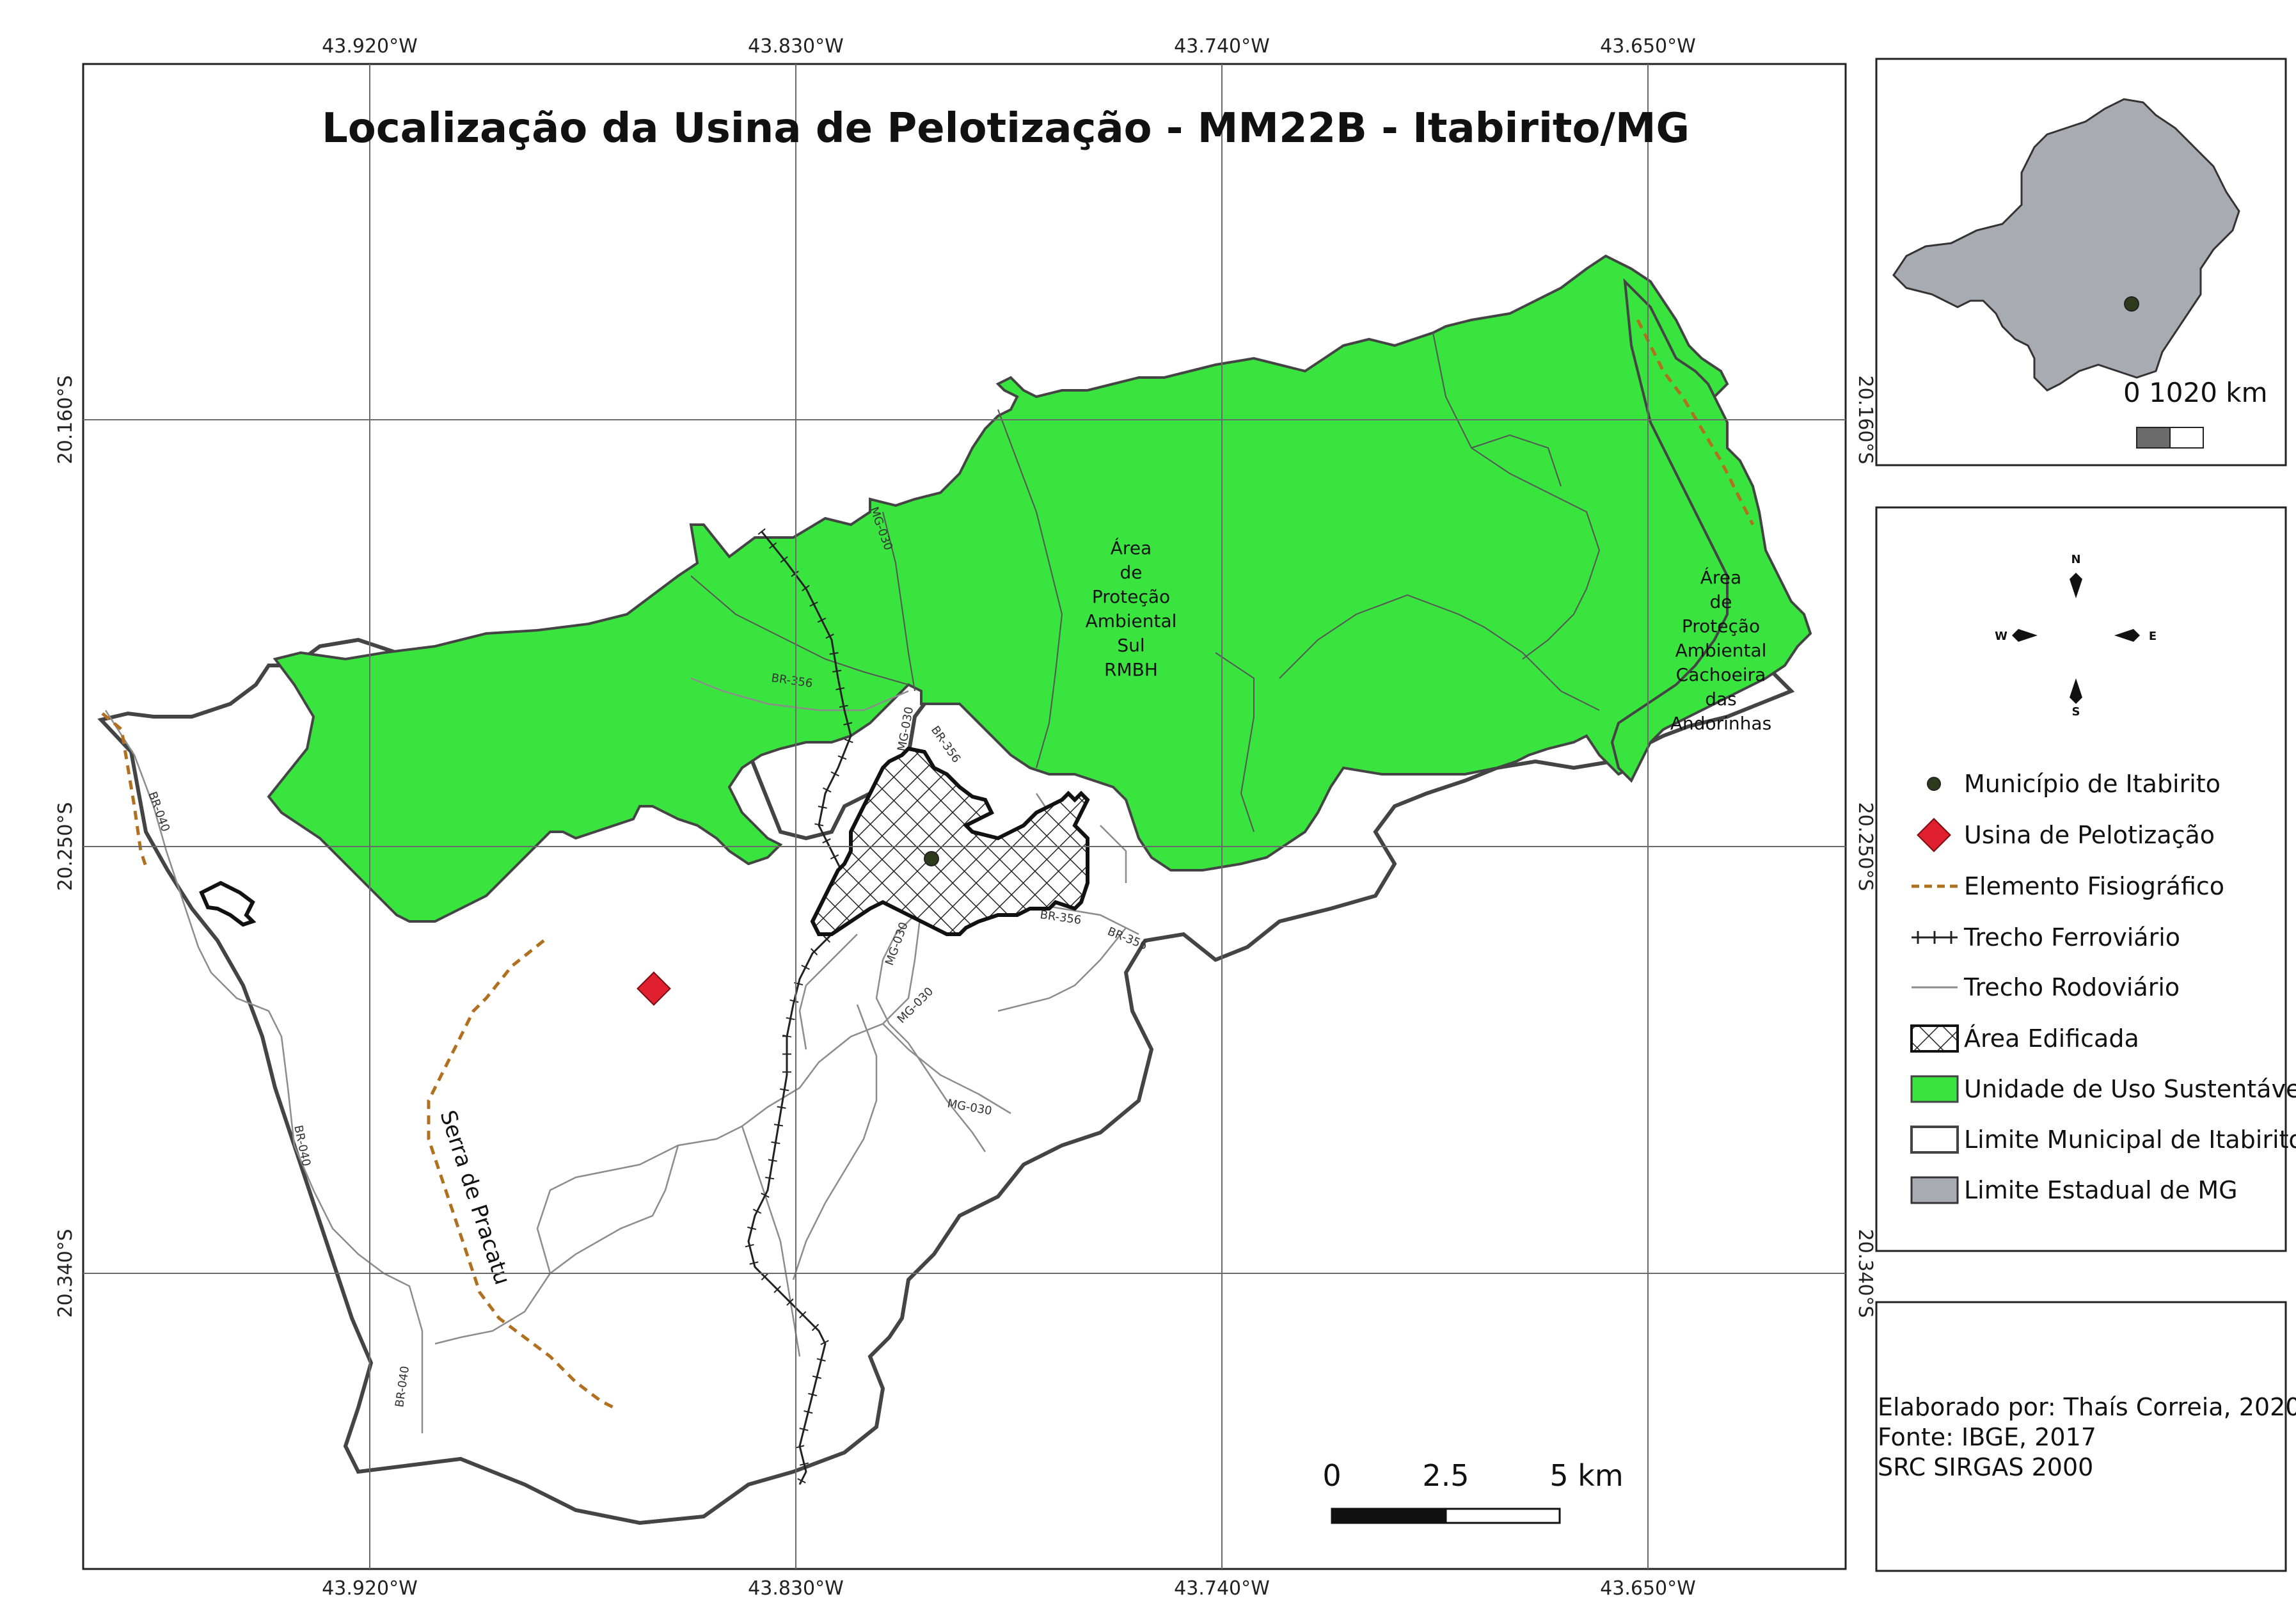 This screenshot has height=1624, width=2296. What do you see at coordinates (370, 47) in the screenshot?
I see `lon-label-top-1: 43.920°W` at bounding box center [370, 47].